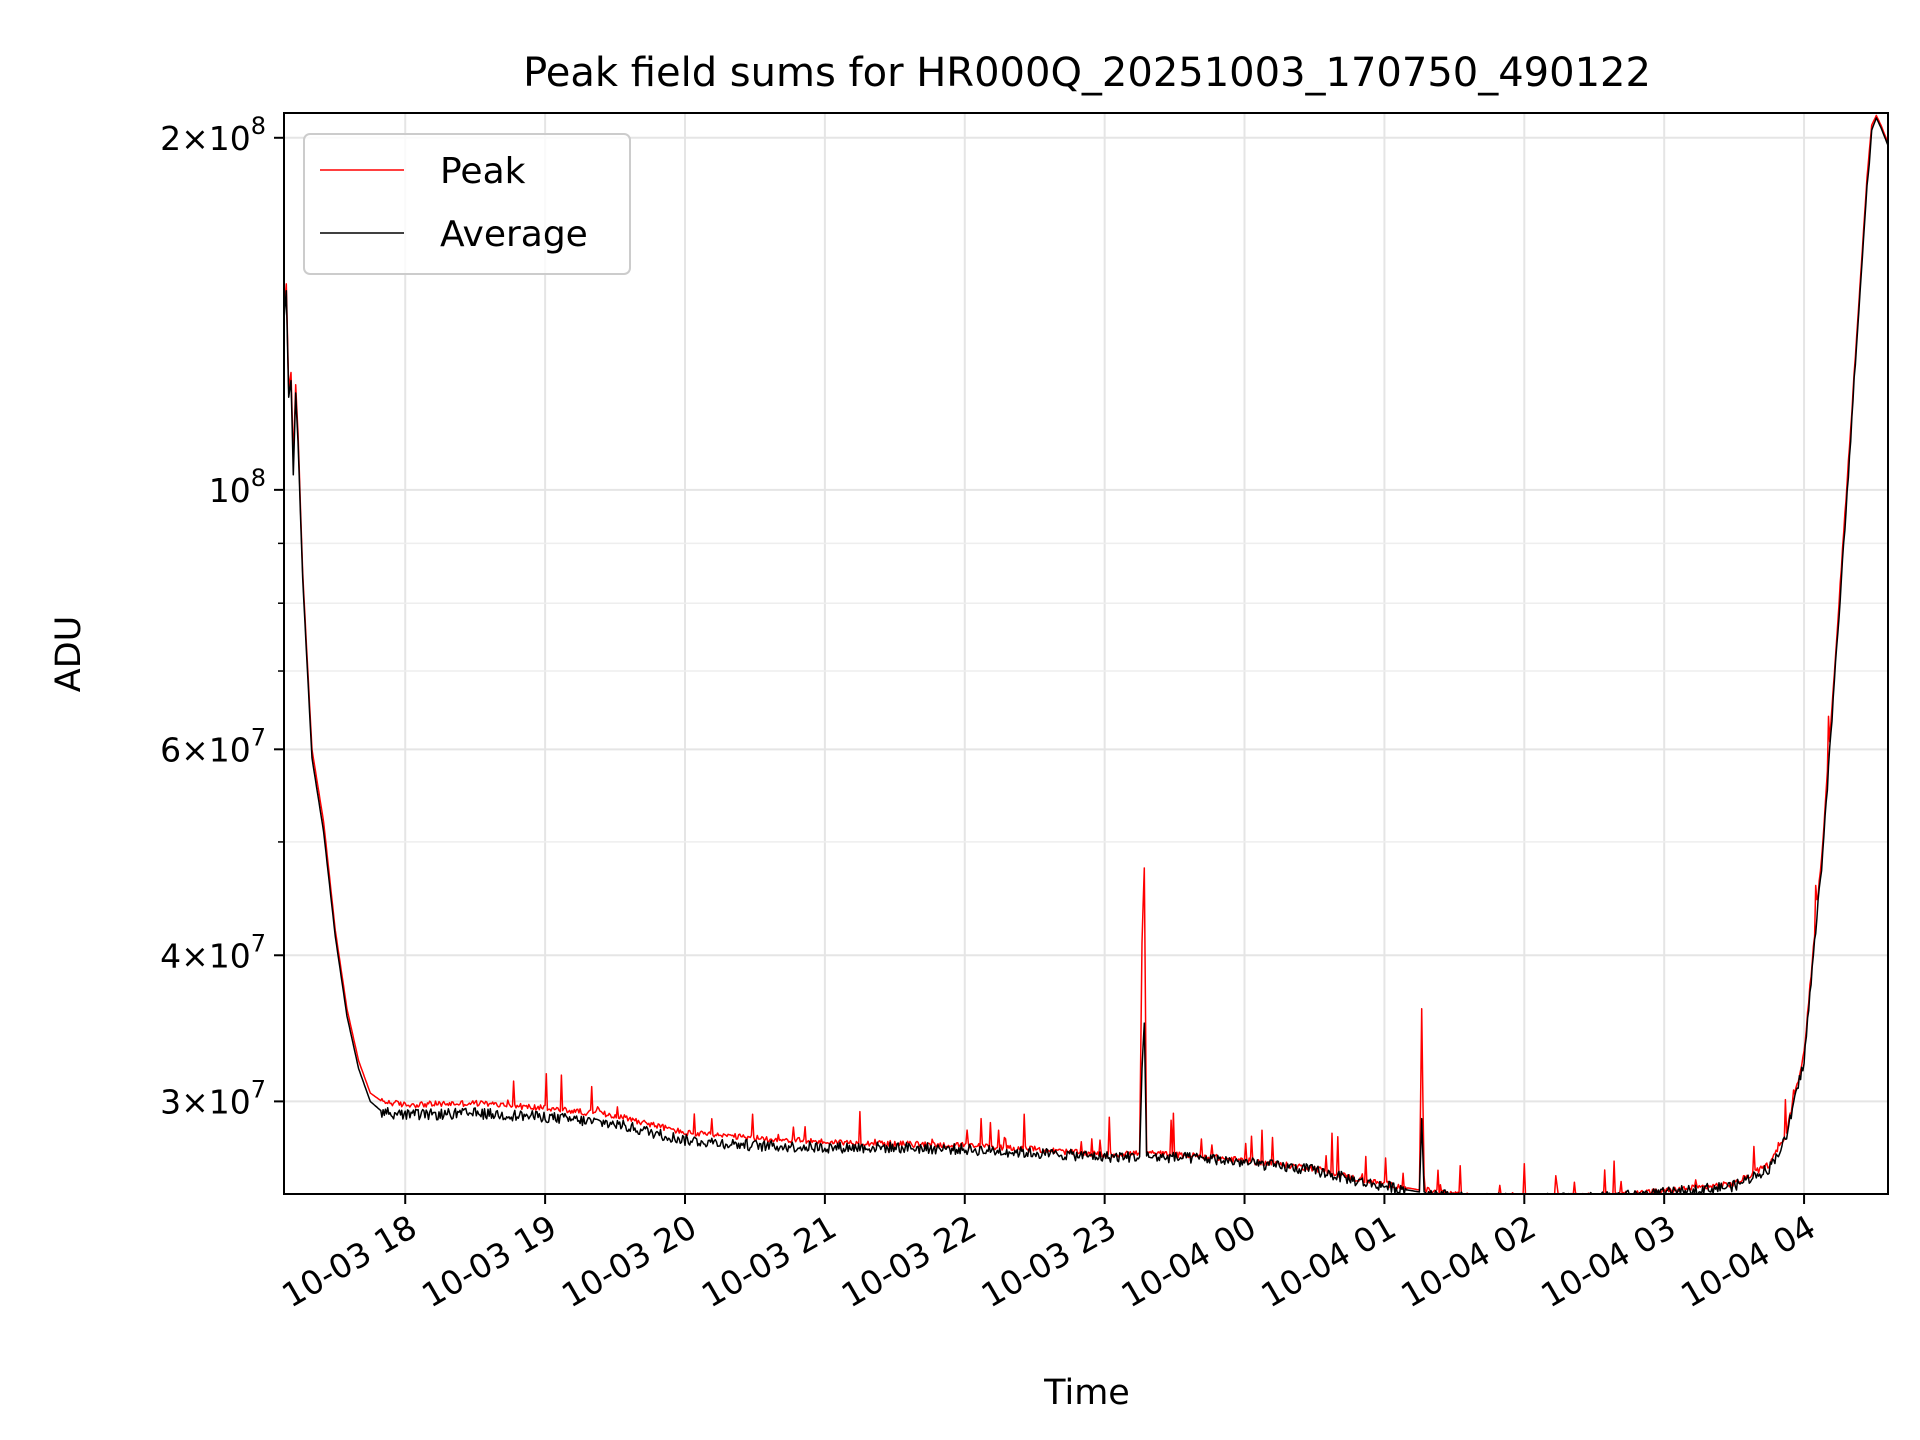  I want to click on legend-box, so click(467, 204).